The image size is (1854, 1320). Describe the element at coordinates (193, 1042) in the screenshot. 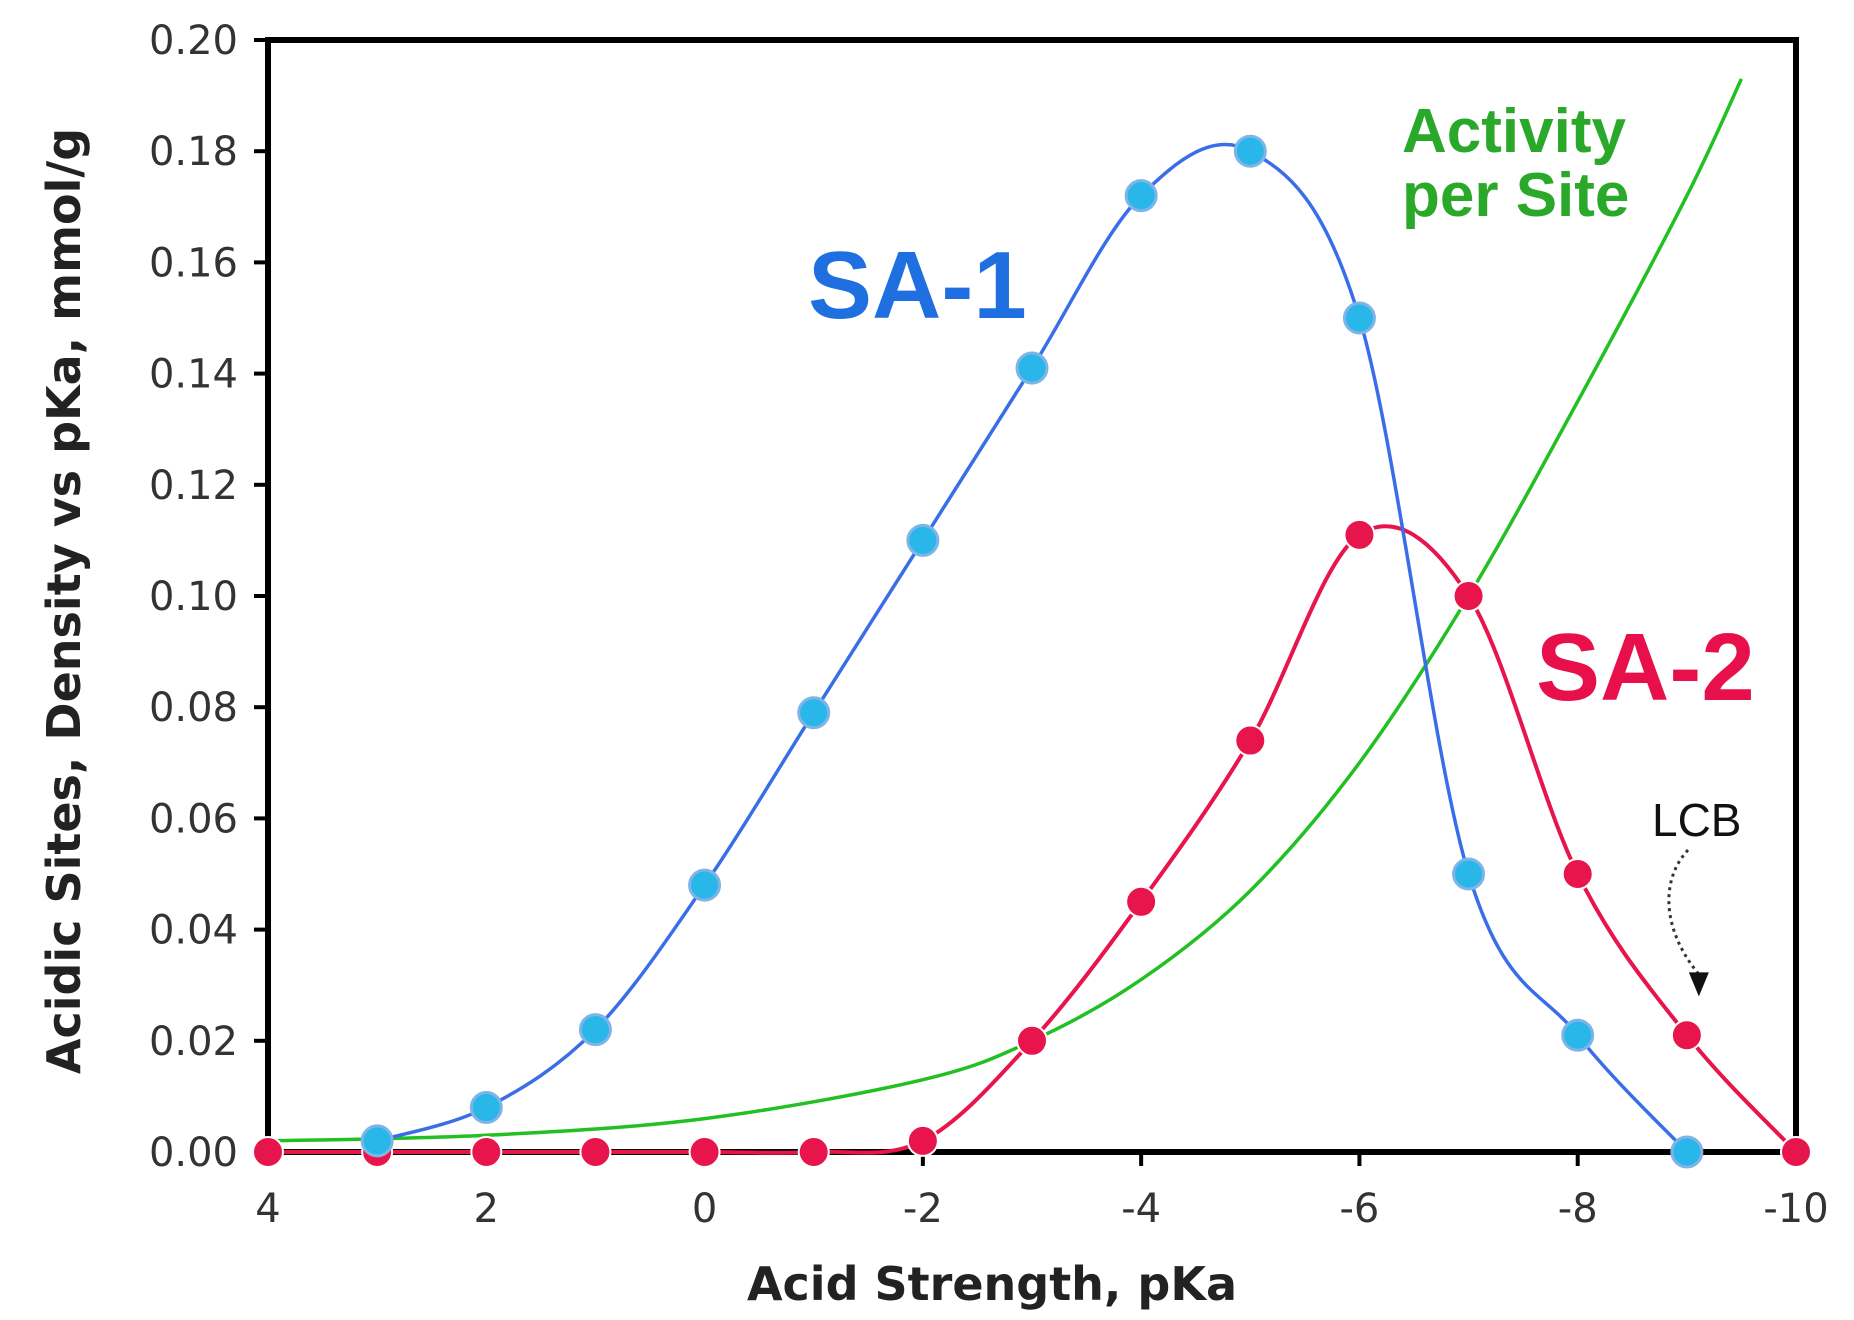

I see `y-tick-label: 0.02` at that location.